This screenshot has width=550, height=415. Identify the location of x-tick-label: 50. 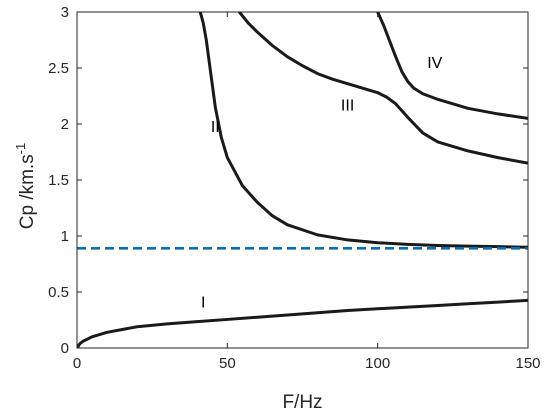
(227, 363).